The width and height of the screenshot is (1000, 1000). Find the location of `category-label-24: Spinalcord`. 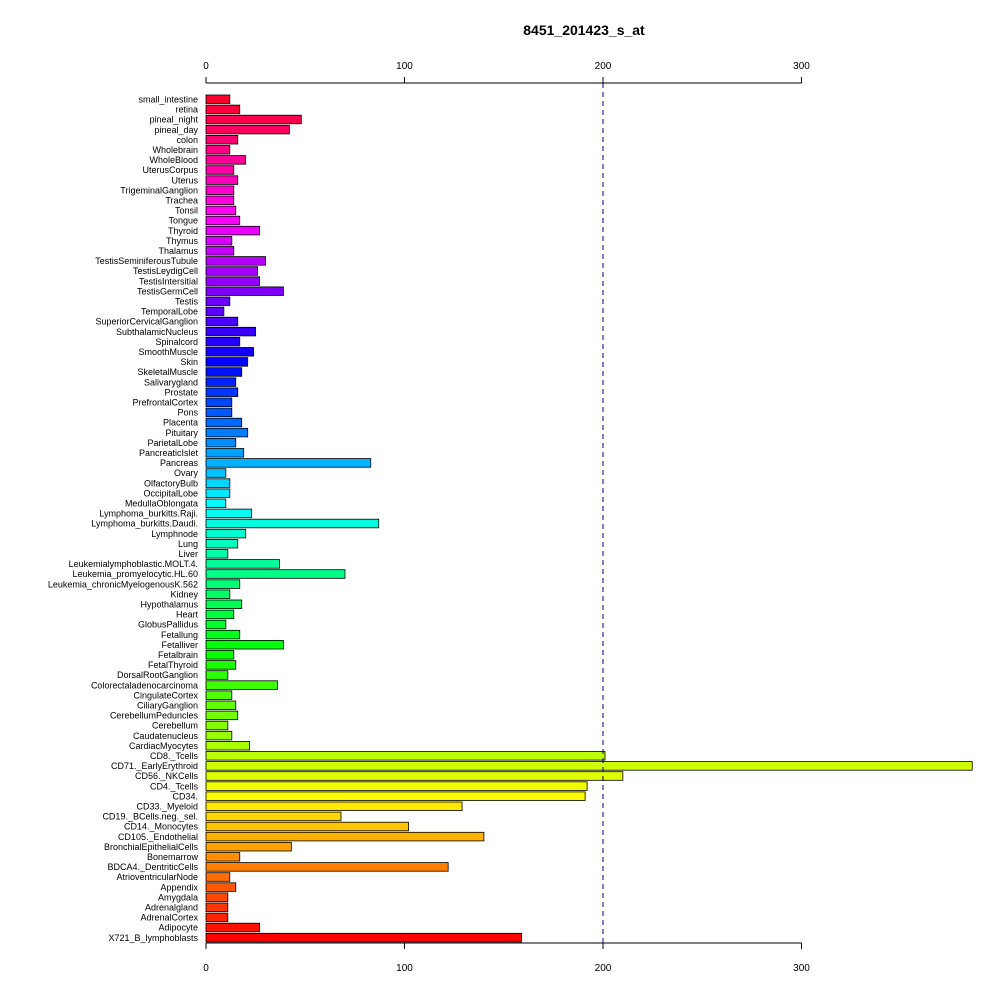

category-label-24: Spinalcord is located at coordinates (176, 342).